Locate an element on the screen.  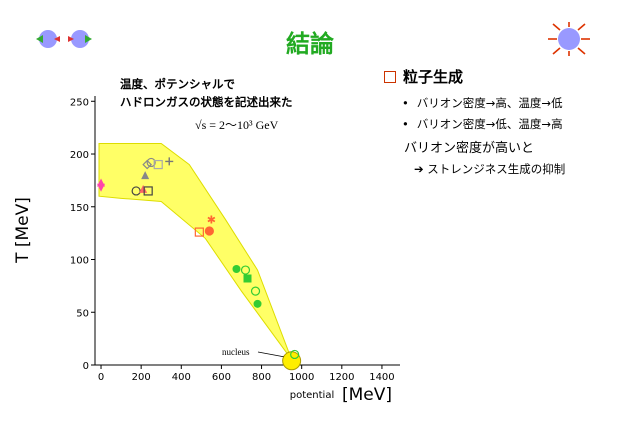
bullet-subsub: ➔ ストレンジネス生成の抑制 is located at coordinates (490, 169).